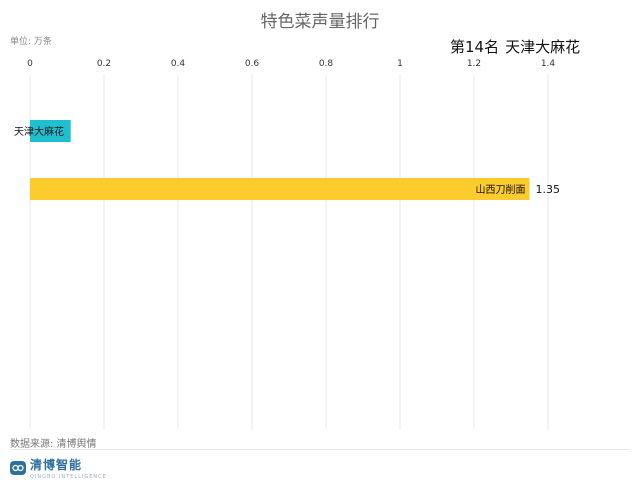  Describe the element at coordinates (543, 47) in the screenshot. I see `rank-item-name: 天津大麻花` at that location.